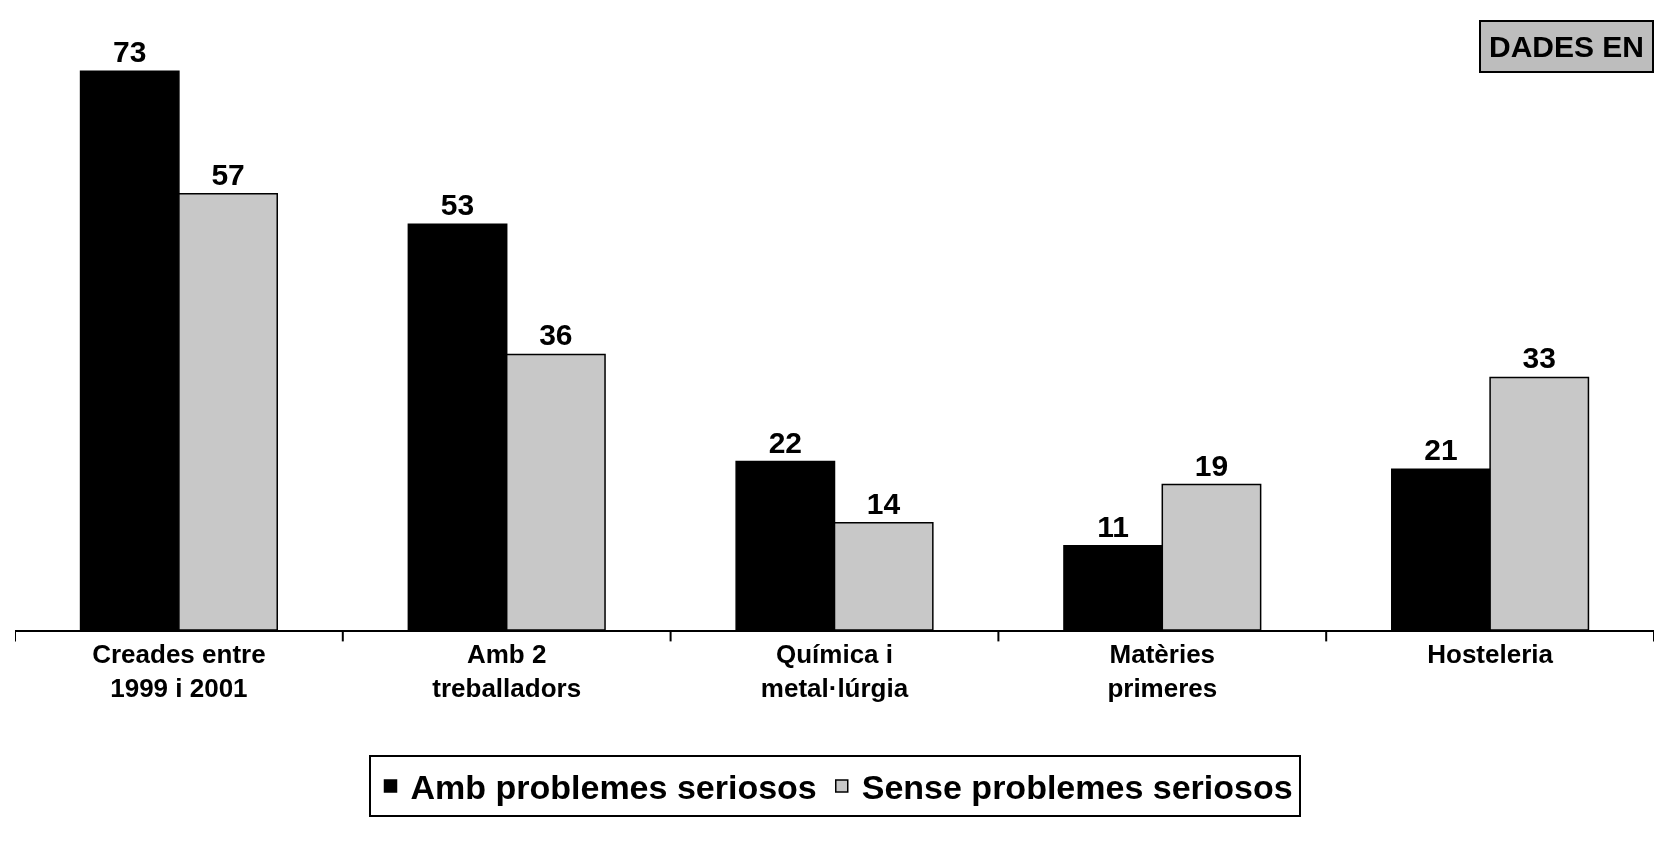 The width and height of the screenshot is (1669, 850). What do you see at coordinates (1211, 465) in the screenshot?
I see `data-label: 19` at bounding box center [1211, 465].